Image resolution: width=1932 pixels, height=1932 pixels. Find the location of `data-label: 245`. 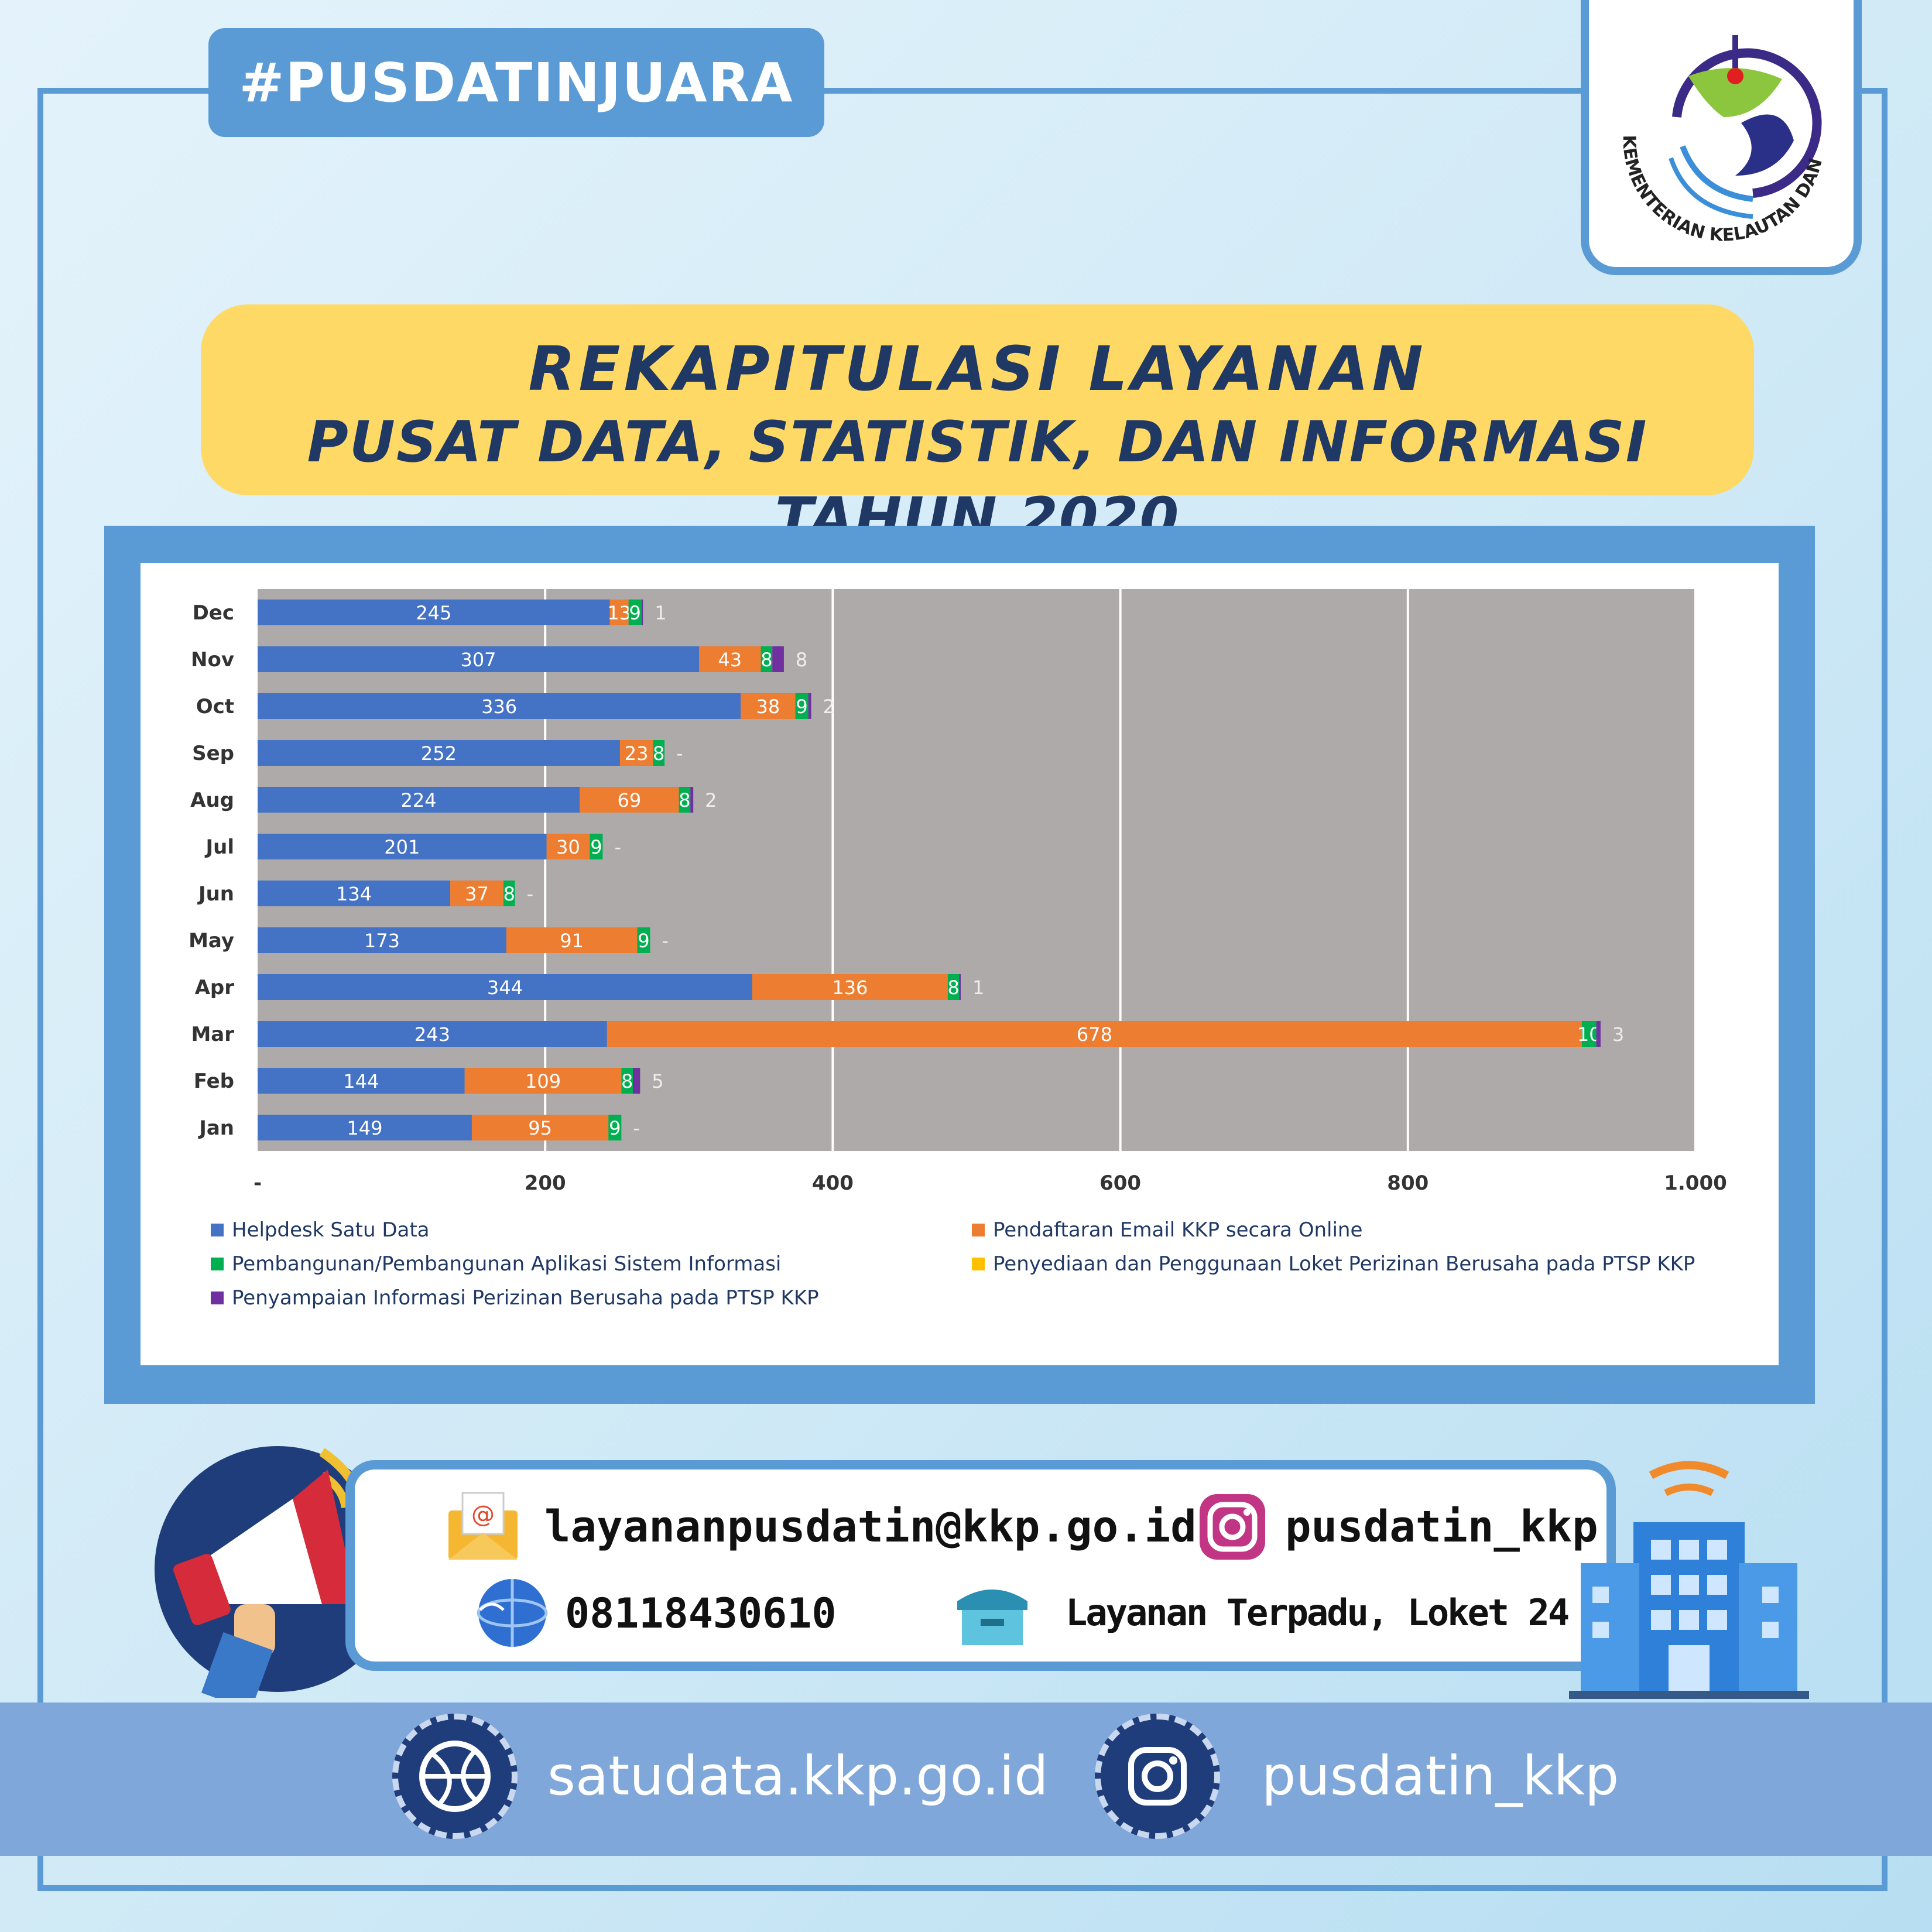

data-label: 245 is located at coordinates (433, 613).